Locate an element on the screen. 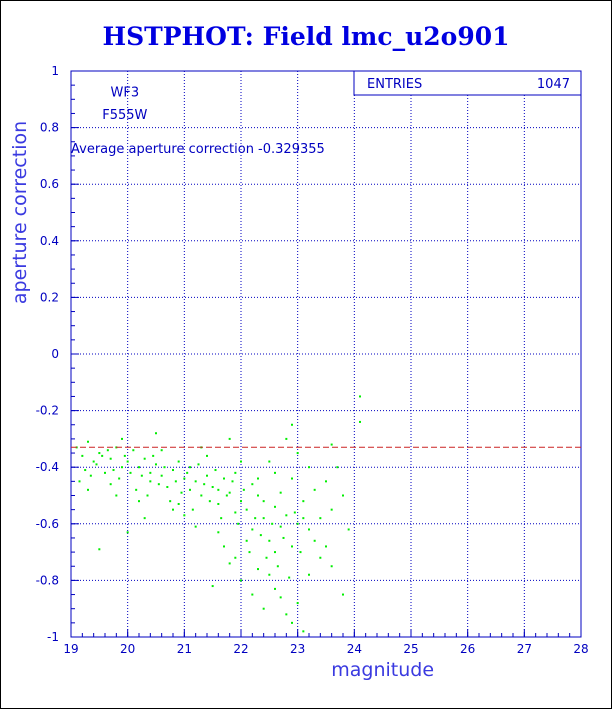 The image size is (612, 709). y-tick-label: -0.6 is located at coordinates (47, 524).